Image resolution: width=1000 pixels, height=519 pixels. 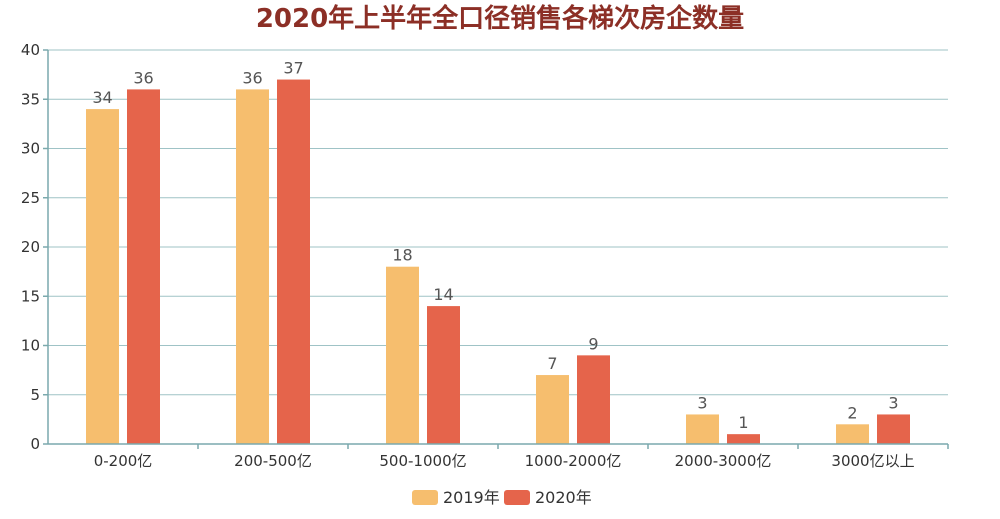 I want to click on chart-title: 2020年上半年全口径销售各梯次房企数量, so click(x=500, y=18).